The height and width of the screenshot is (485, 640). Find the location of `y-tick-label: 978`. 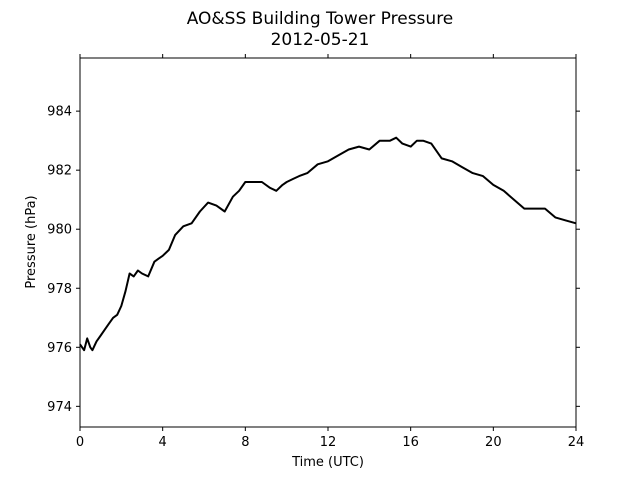

y-tick-label: 978 is located at coordinates (59, 289).